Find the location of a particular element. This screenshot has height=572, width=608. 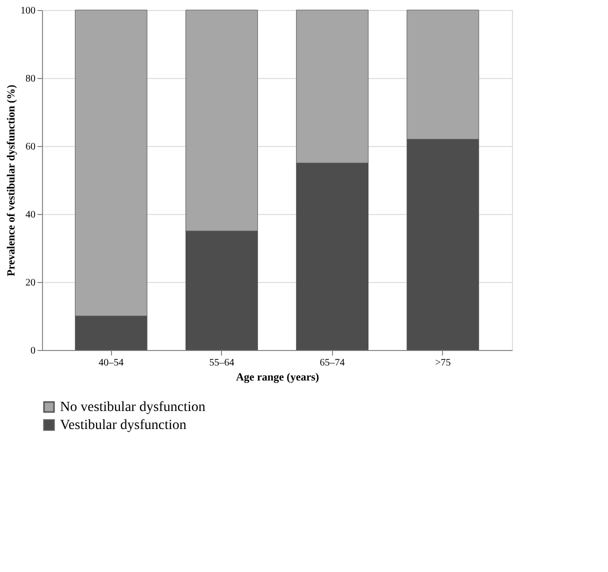

x-tick-label: >75 is located at coordinates (443, 363).